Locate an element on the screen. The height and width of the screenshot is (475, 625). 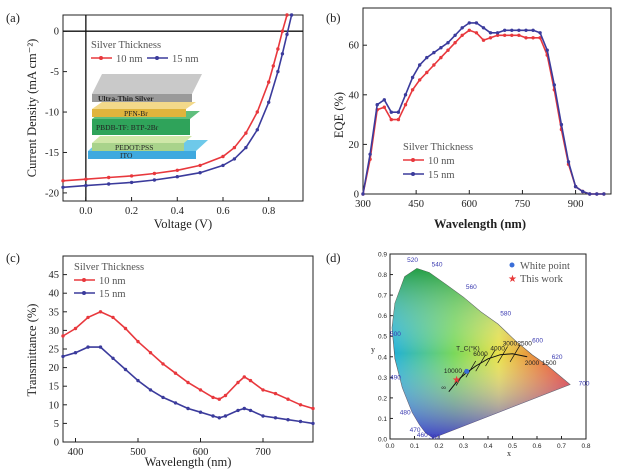
layer-active is located at coordinates (141, 127).